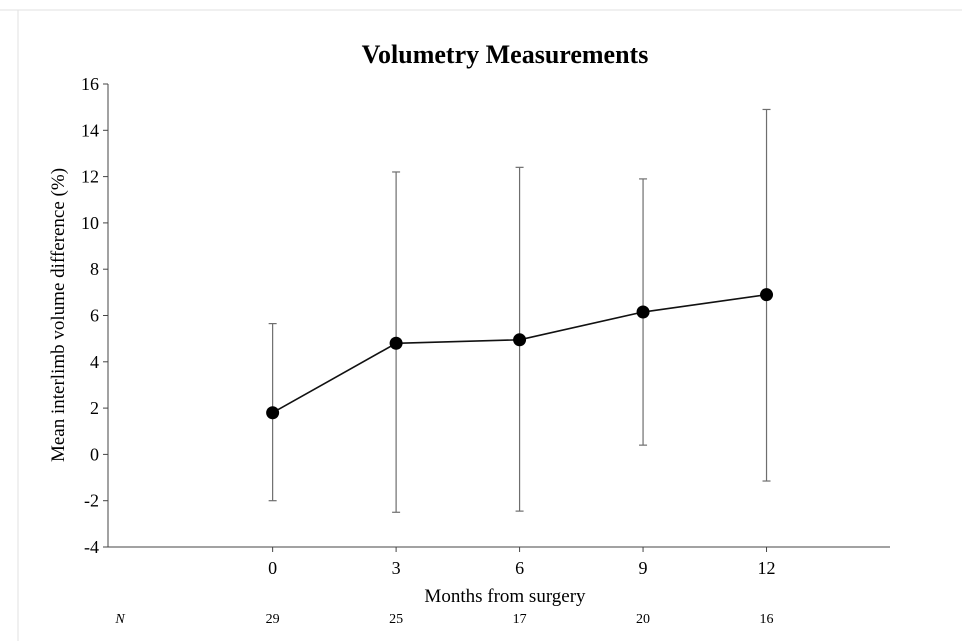  What do you see at coordinates (396, 568) in the screenshot?
I see `x-tick-label: 3` at bounding box center [396, 568].